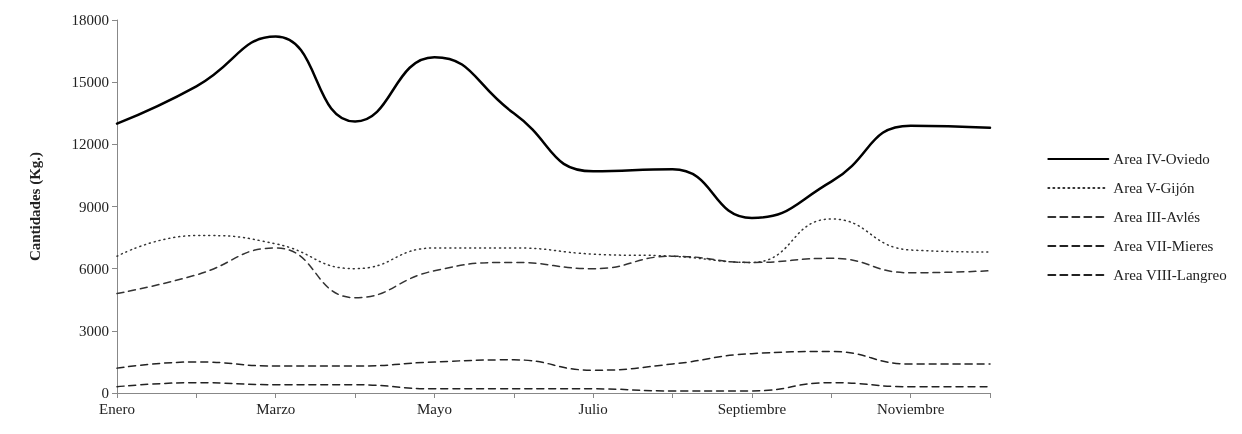 The width and height of the screenshot is (1242, 434). Describe the element at coordinates (752, 408) in the screenshot. I see `x-tick-label: Septiembre` at that location.